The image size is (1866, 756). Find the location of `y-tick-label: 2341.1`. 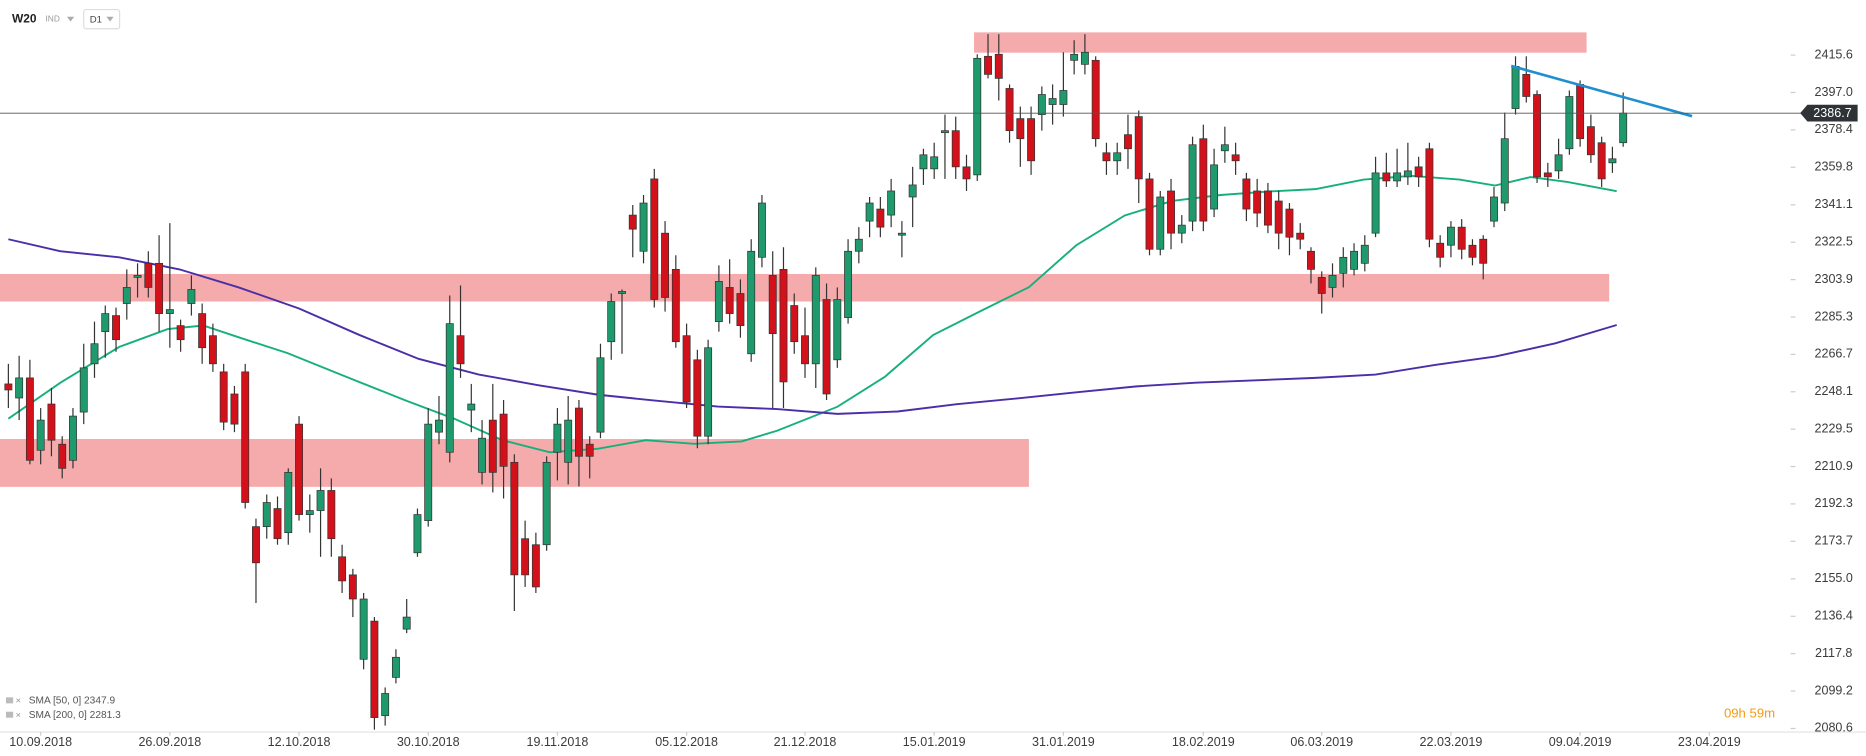

y-tick-label: 2341.1 is located at coordinates (1834, 204).